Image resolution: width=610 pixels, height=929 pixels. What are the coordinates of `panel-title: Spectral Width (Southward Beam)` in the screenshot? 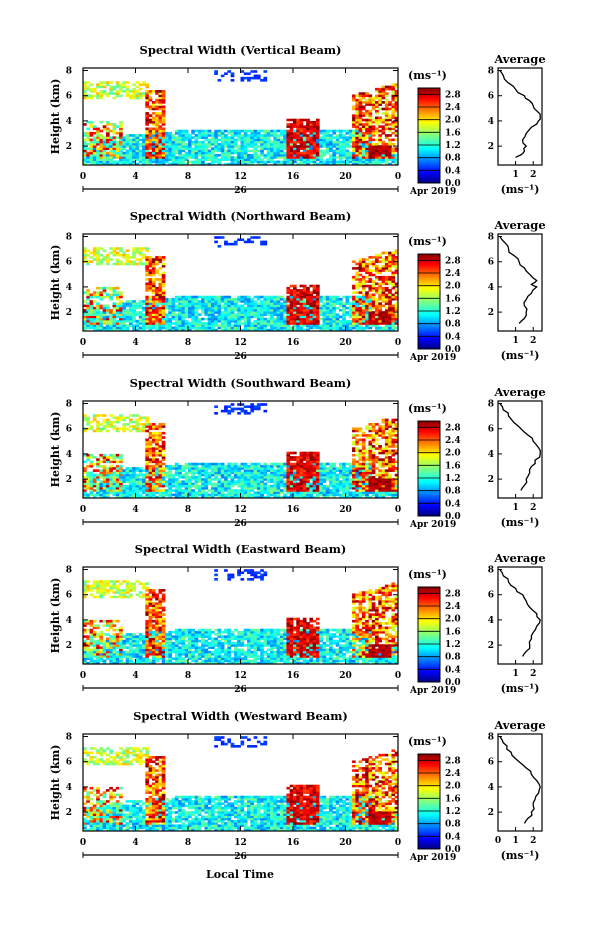 It's located at (241, 383).